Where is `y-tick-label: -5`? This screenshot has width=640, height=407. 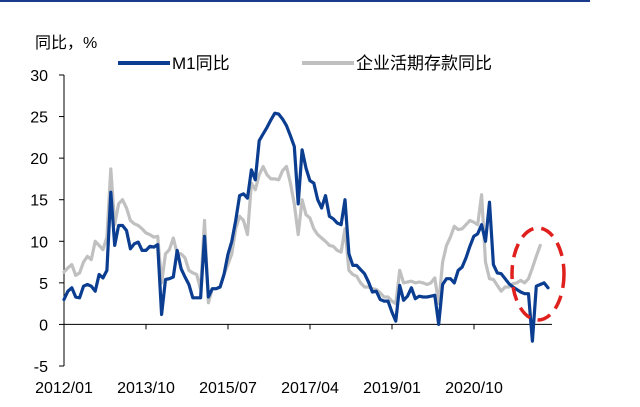
y-tick-label: -5 is located at coordinates (41, 367).